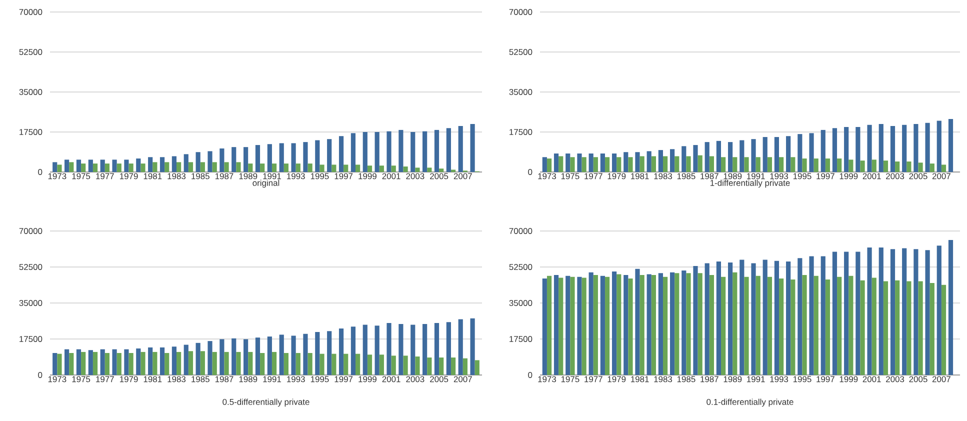 This screenshot has height=421, width=967. Describe the element at coordinates (129, 379) in the screenshot. I see `x-tick-label: 1979` at that location.